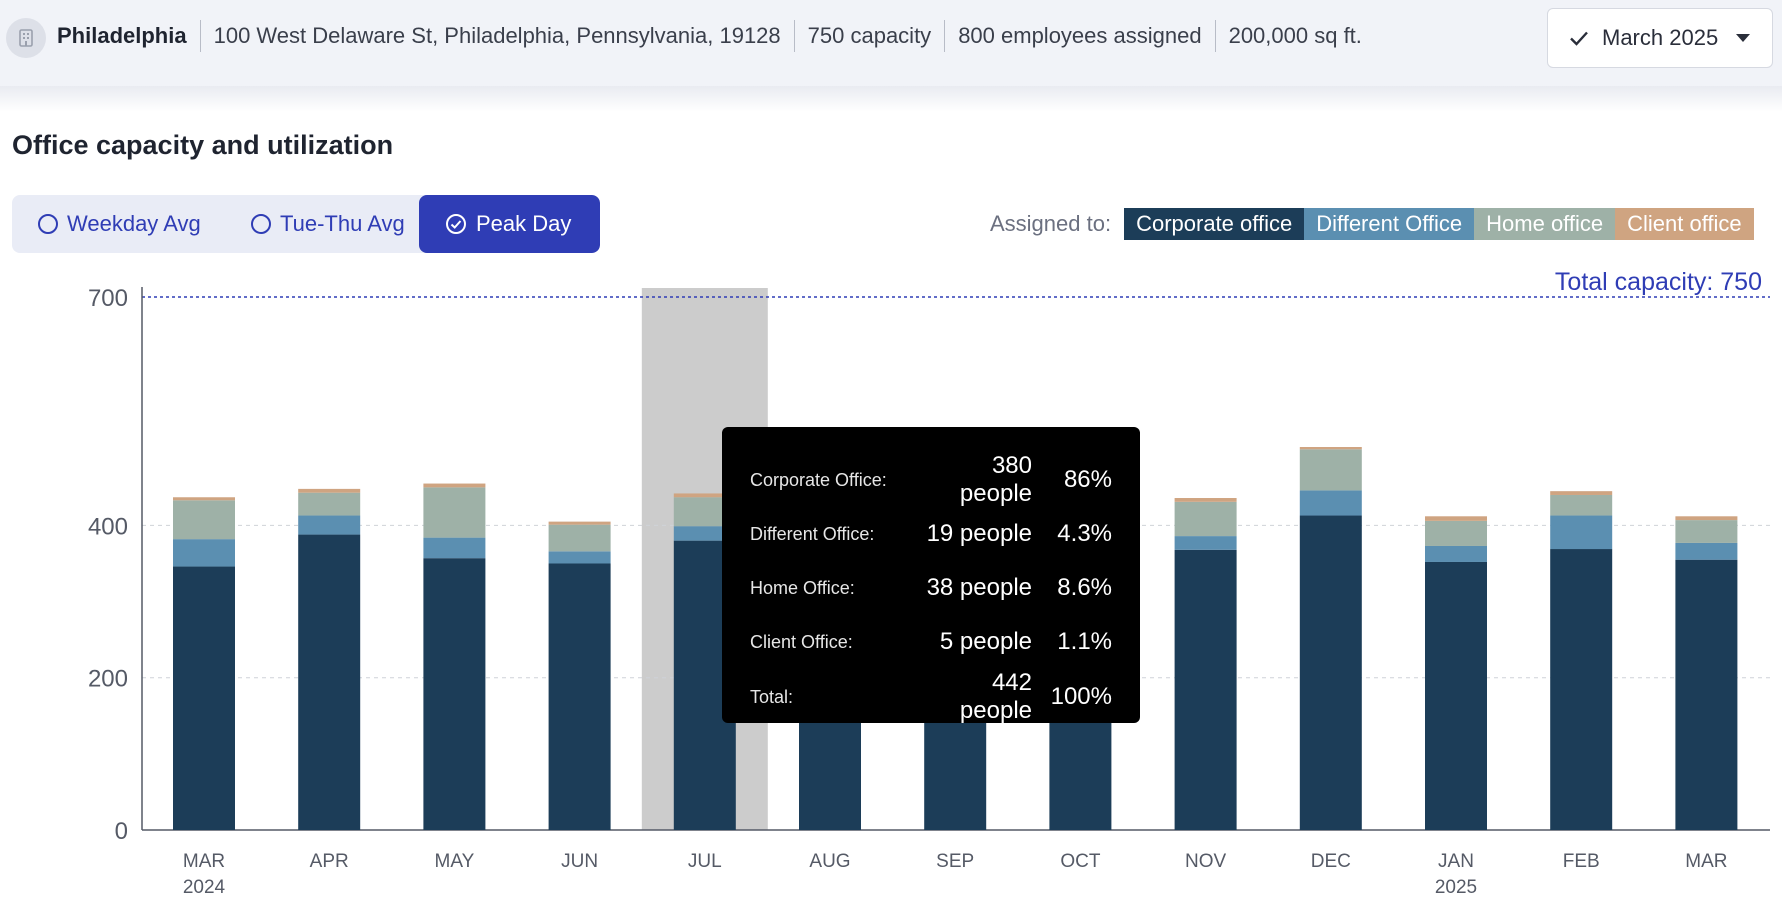 The height and width of the screenshot is (908, 1782). I want to click on y-tick-label: 700, so click(108, 298).